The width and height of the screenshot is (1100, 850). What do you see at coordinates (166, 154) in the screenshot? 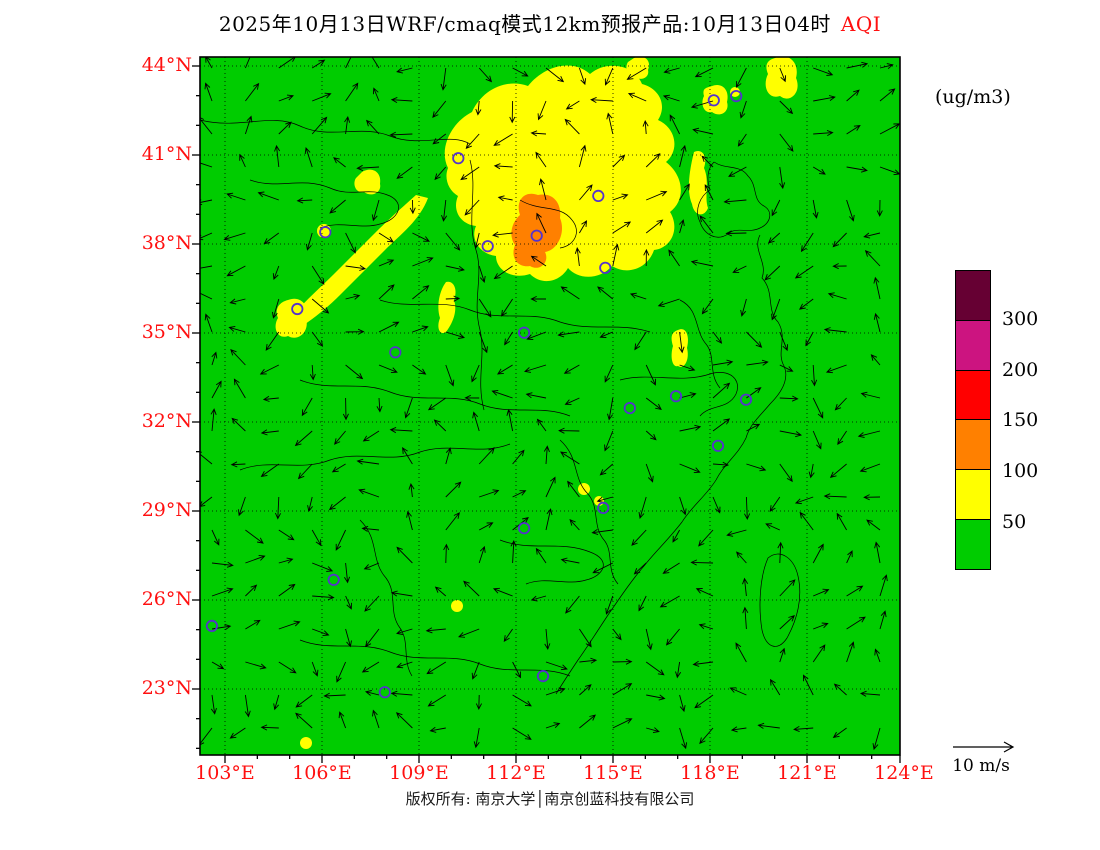
I see `lat-label: 41°N` at bounding box center [166, 154].